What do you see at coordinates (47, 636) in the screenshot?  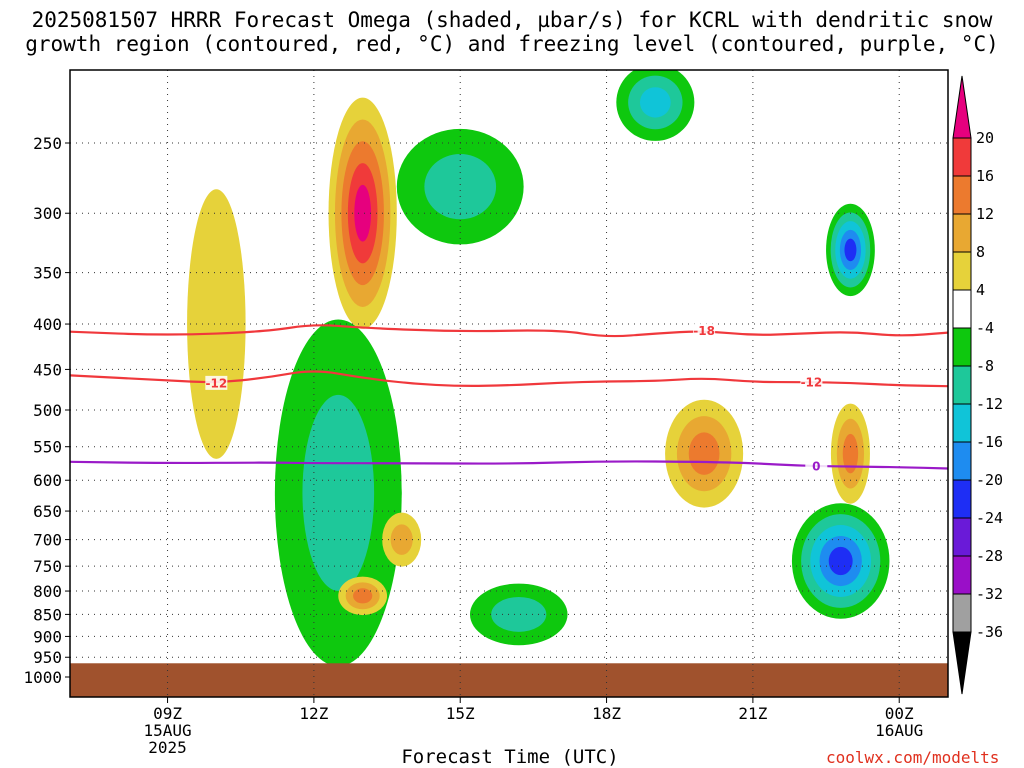 I see `y-tick-label-900: 900` at bounding box center [47, 636].